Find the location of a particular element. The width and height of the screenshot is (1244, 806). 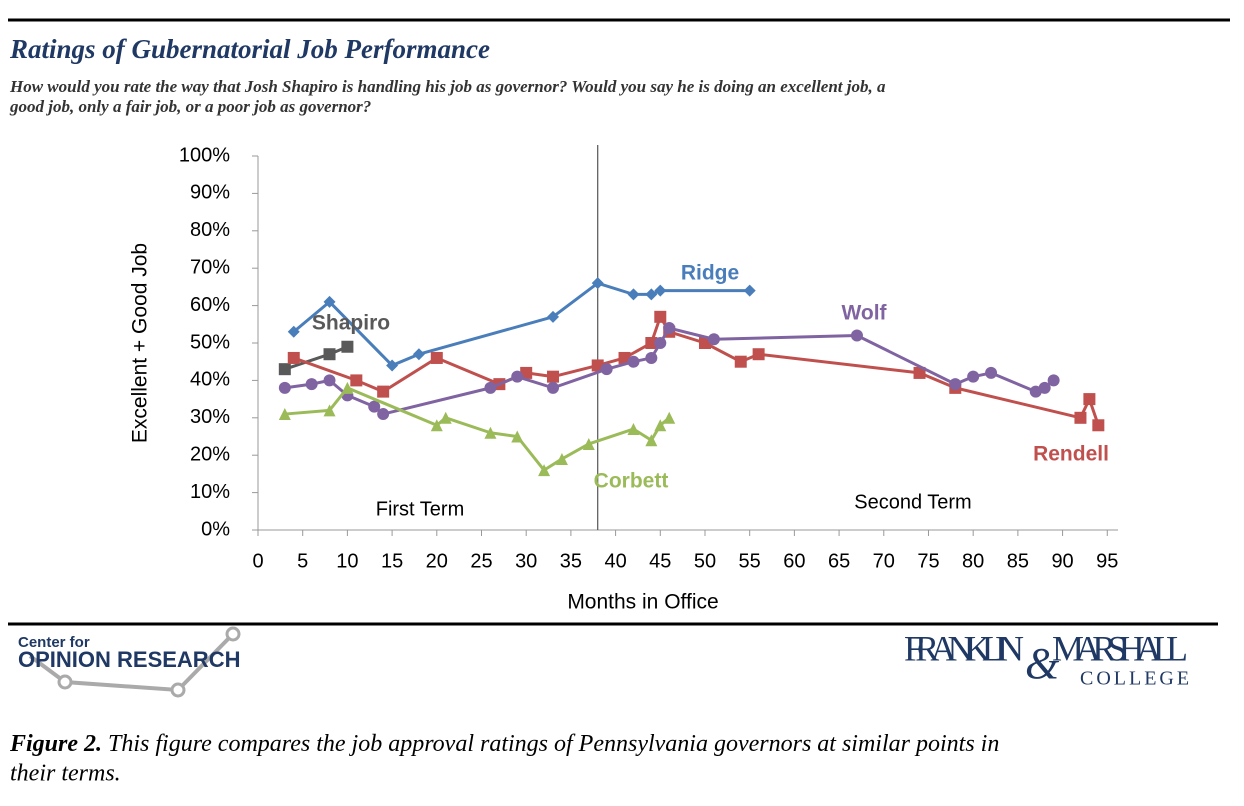

y-tick-label: 80% is located at coordinates (210, 230).